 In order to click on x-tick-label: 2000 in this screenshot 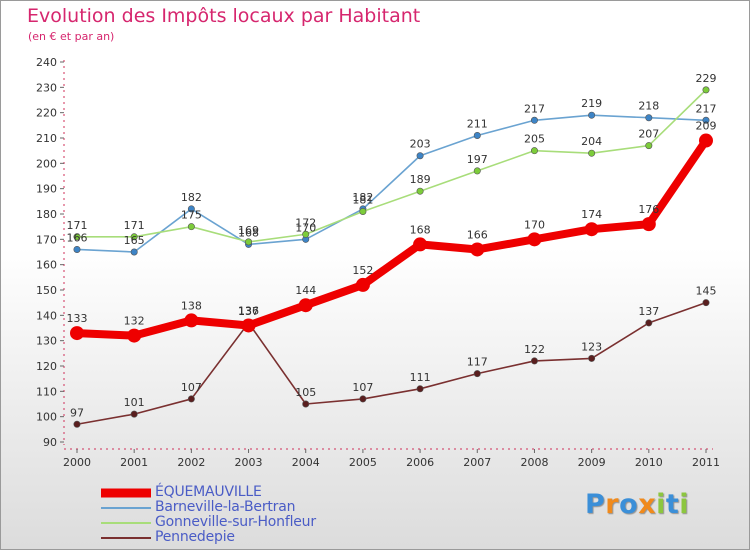, I will do `click(77, 462)`.